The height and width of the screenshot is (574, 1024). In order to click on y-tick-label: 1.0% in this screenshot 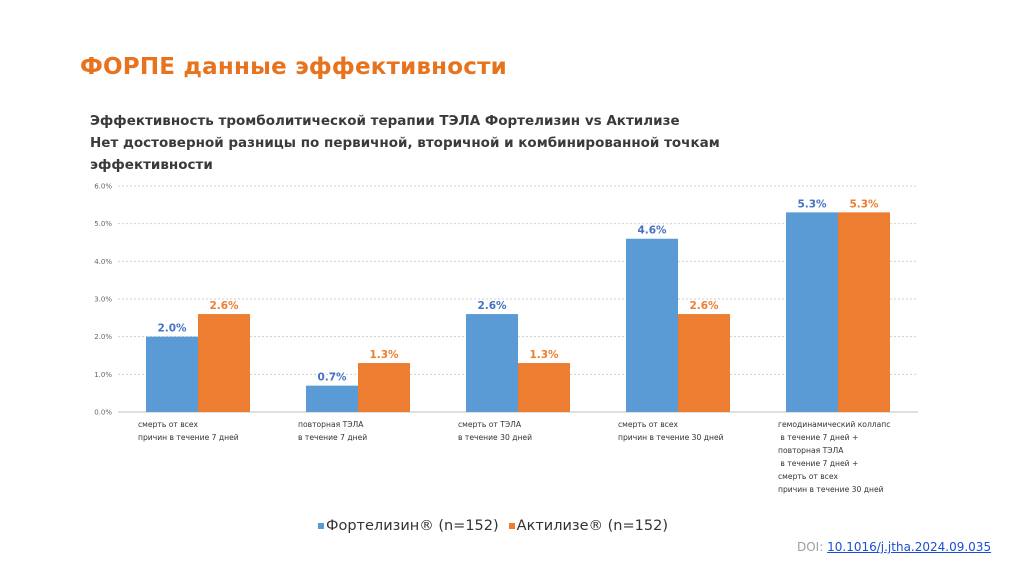, I will do `click(103, 375)`.